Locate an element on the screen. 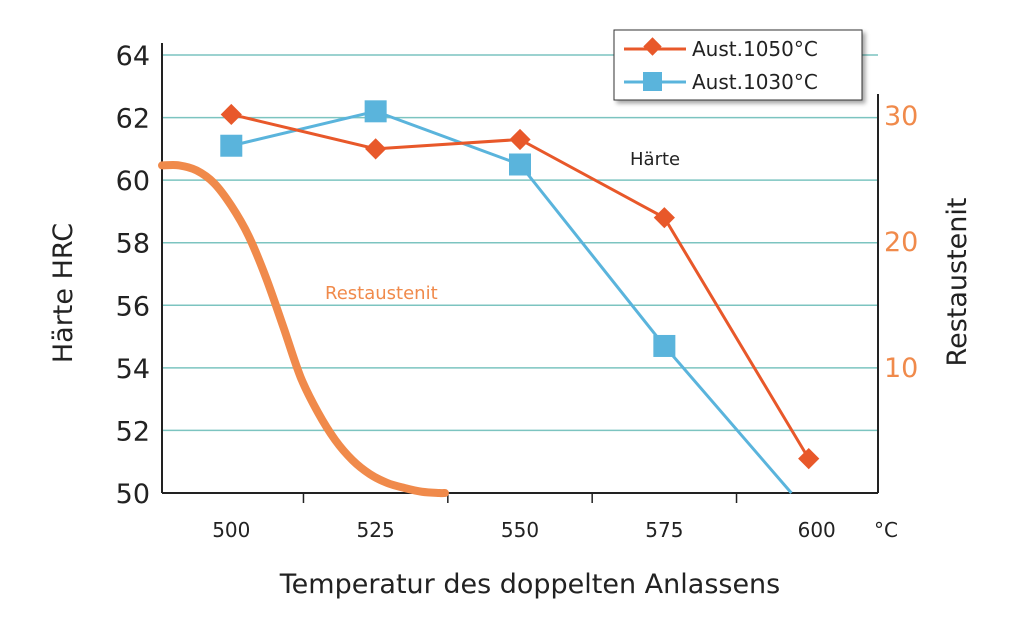 This screenshot has height=641, width=1024. y-tick-label: 52 is located at coordinates (133, 431).